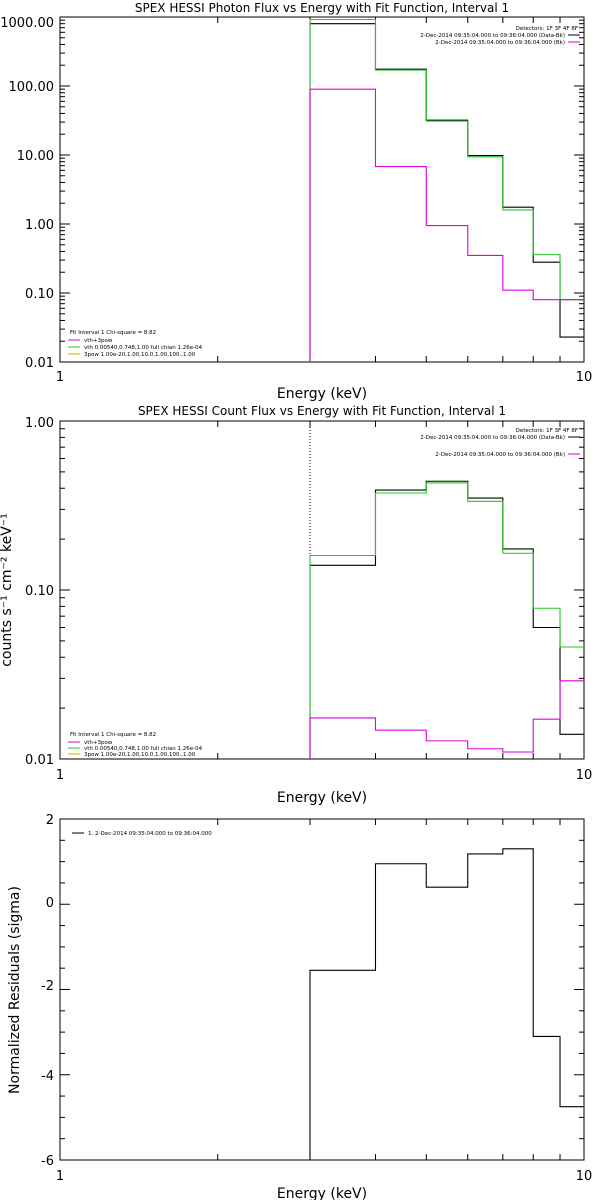 This screenshot has height=1200, width=600. Describe the element at coordinates (113, 333) in the screenshot. I see `photon-flux-fit-info: Fit Interval 1 Chi-square = 8.82` at that location.